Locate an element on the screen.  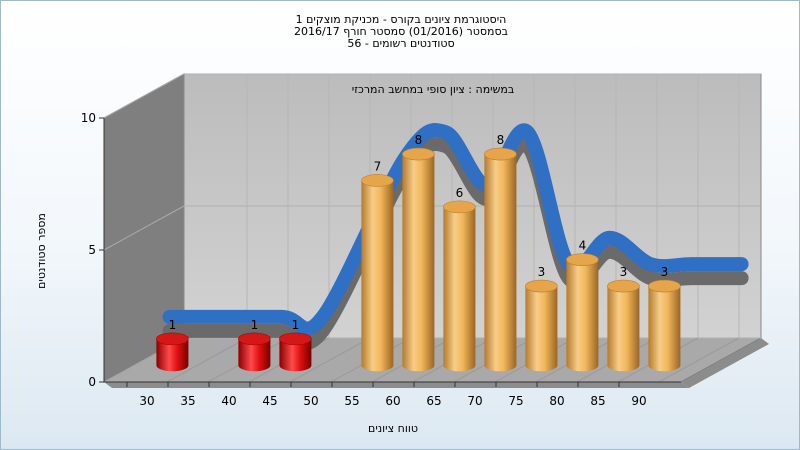
y-axis-title: מספר סטודנטים is located at coordinates (41, 251).